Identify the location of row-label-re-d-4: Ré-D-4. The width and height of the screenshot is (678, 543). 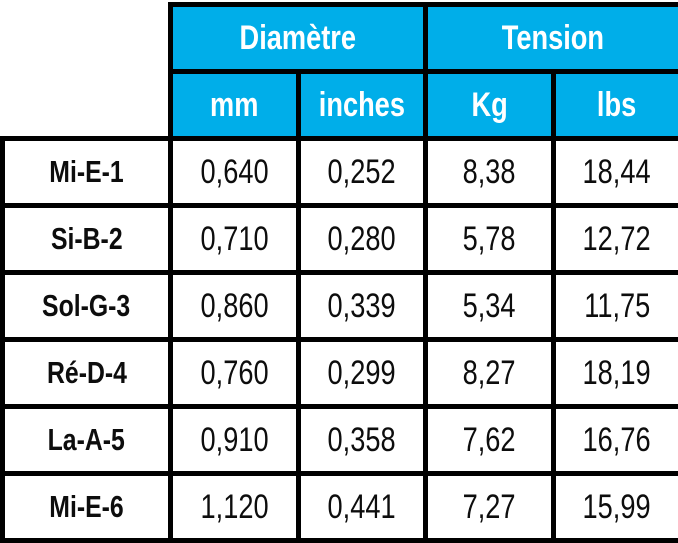
(86, 373).